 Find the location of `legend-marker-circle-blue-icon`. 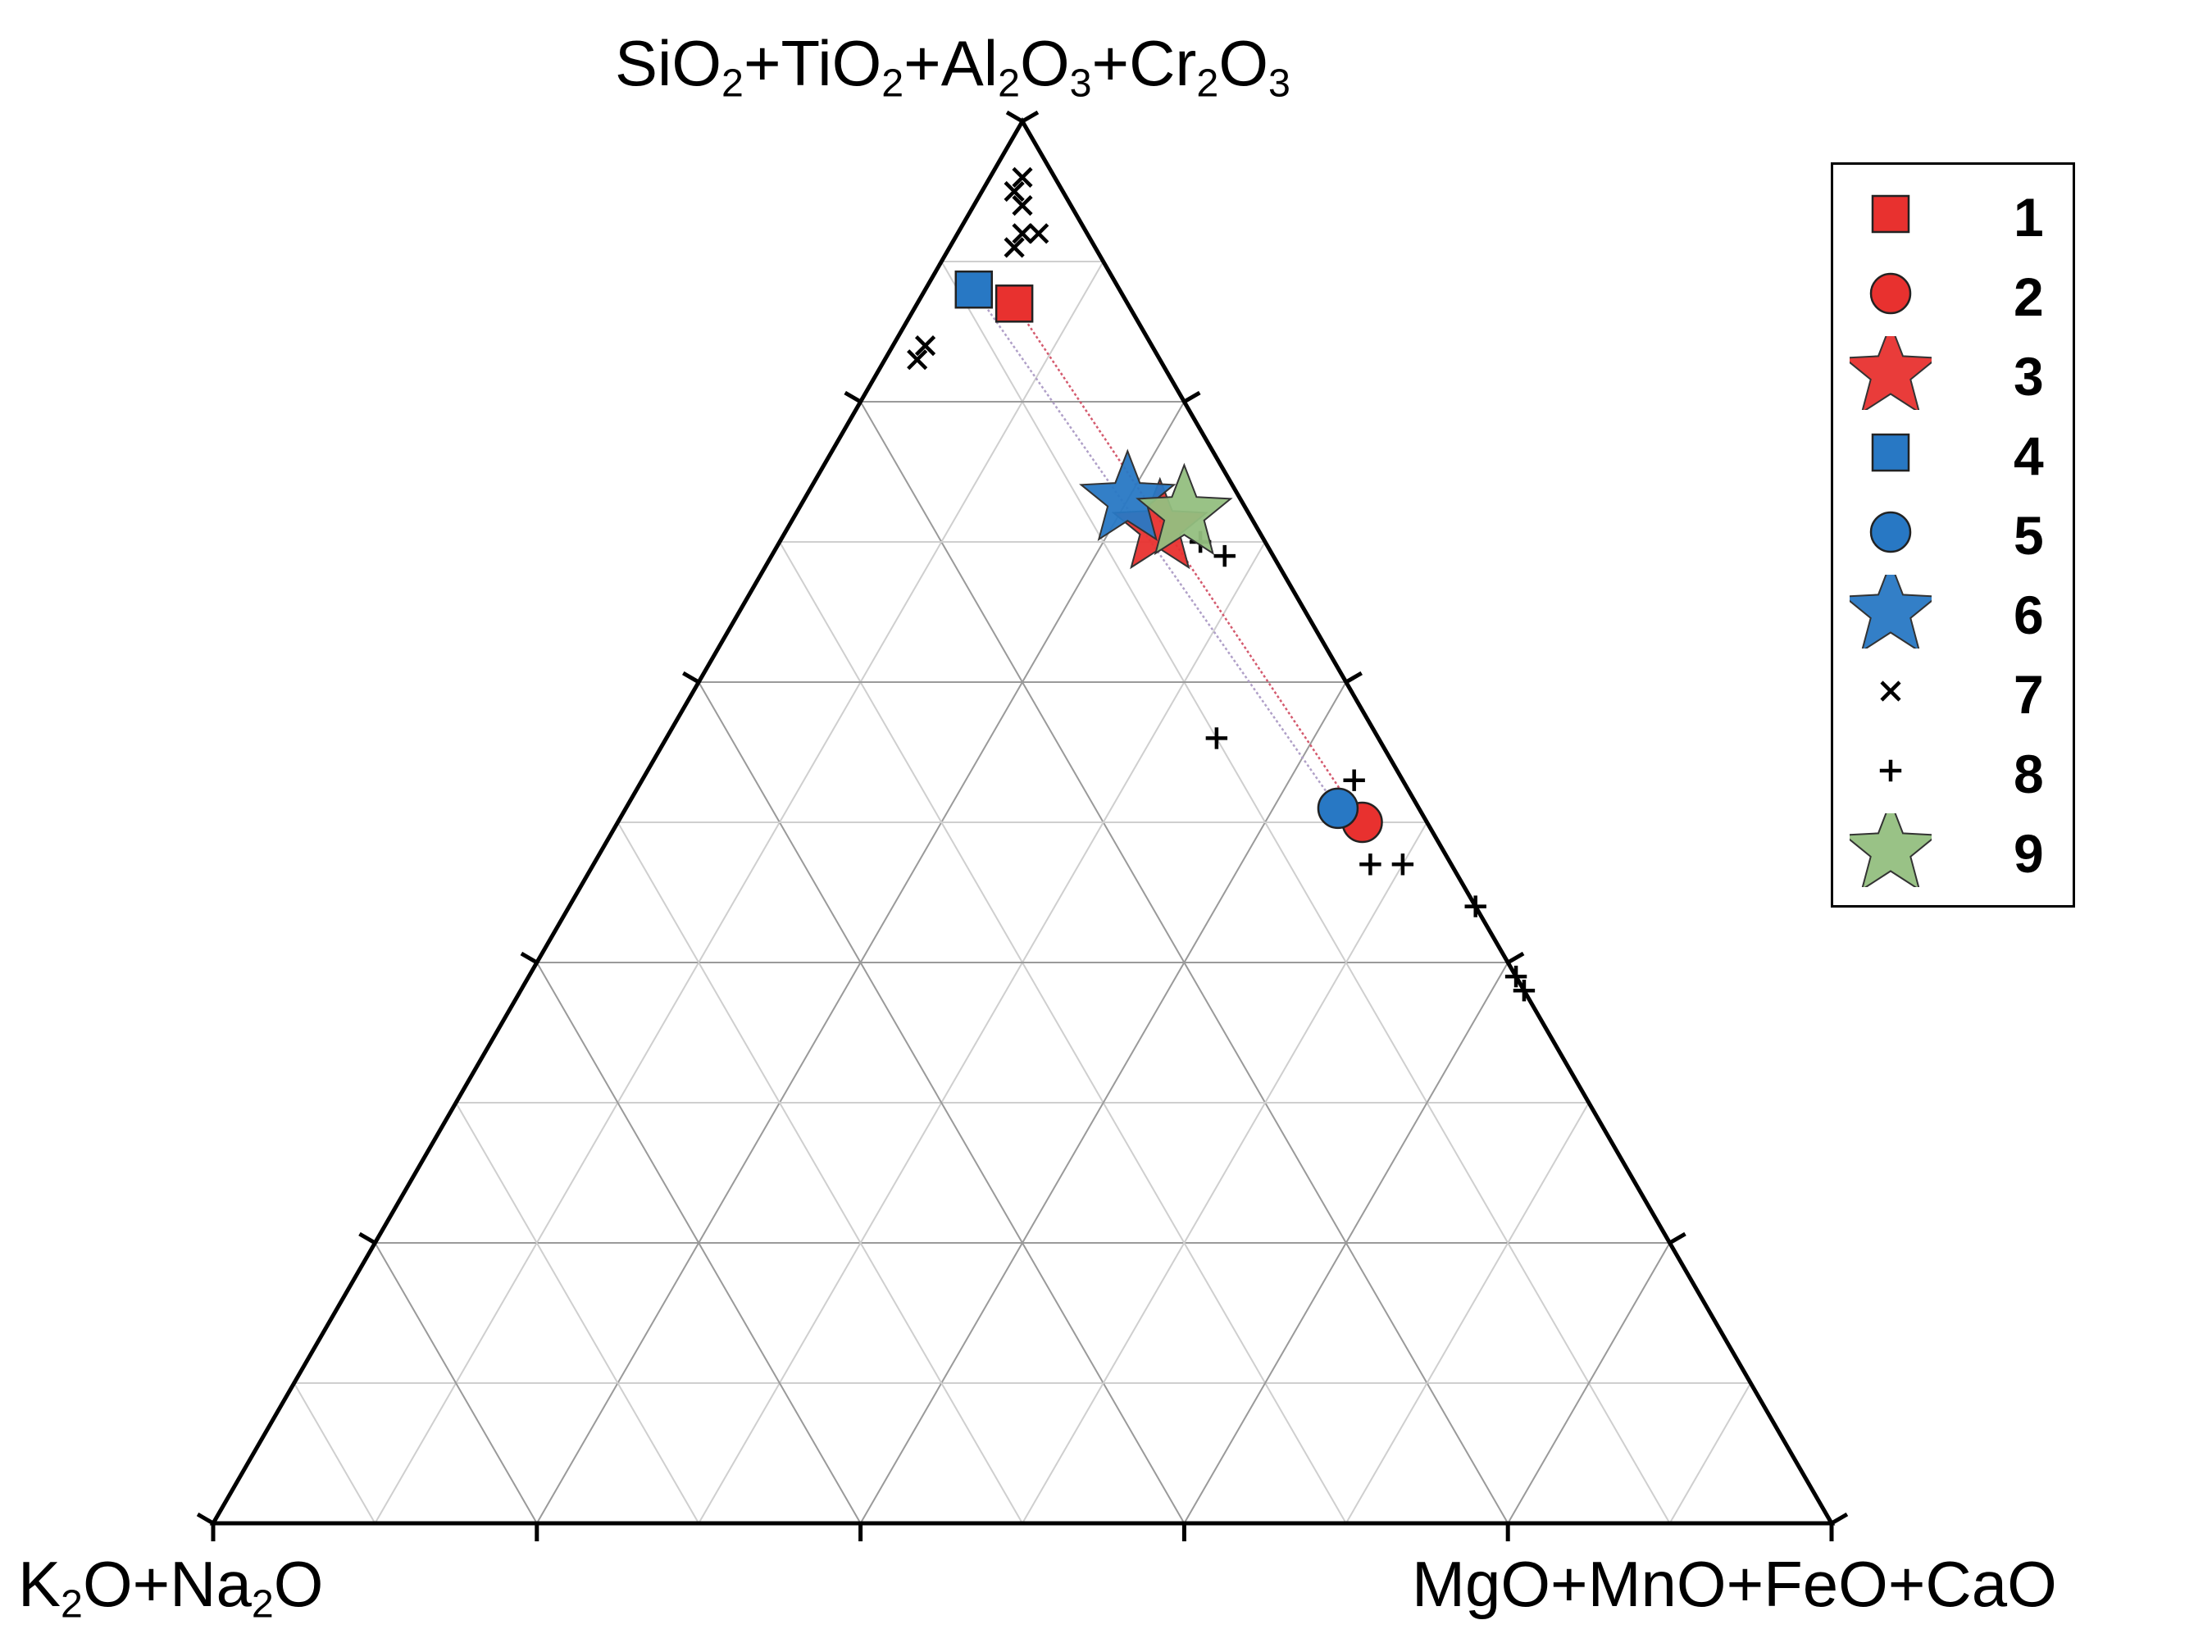

legend-marker-circle-blue-icon is located at coordinates (1891, 532).